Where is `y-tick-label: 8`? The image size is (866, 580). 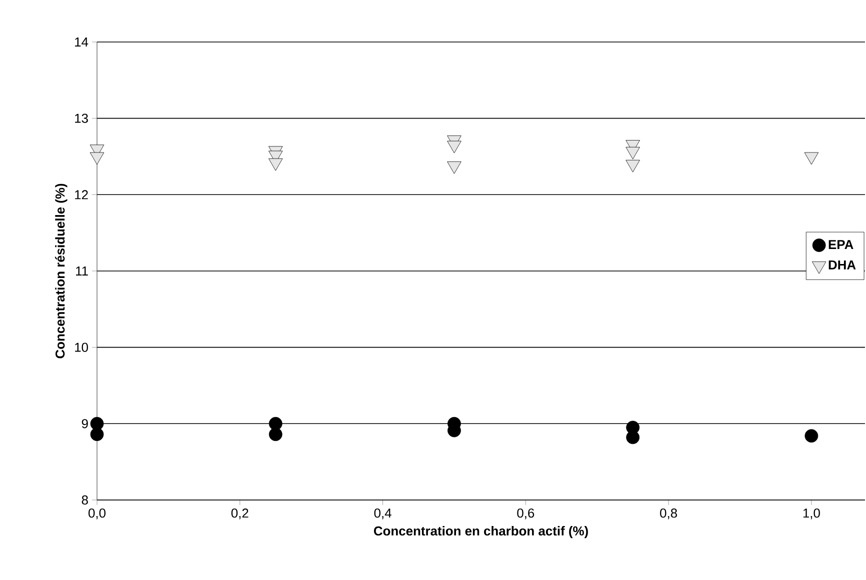 y-tick-label: 8 is located at coordinates (85, 500).